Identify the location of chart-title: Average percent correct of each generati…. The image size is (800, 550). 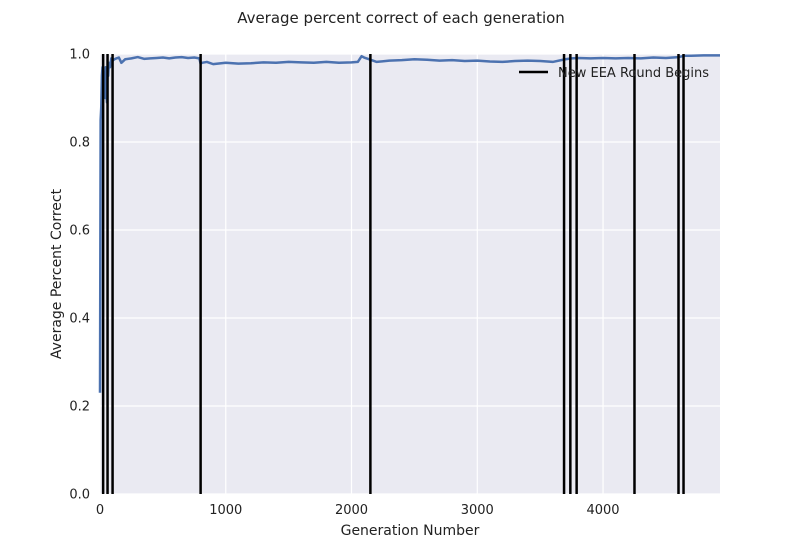
(401, 18).